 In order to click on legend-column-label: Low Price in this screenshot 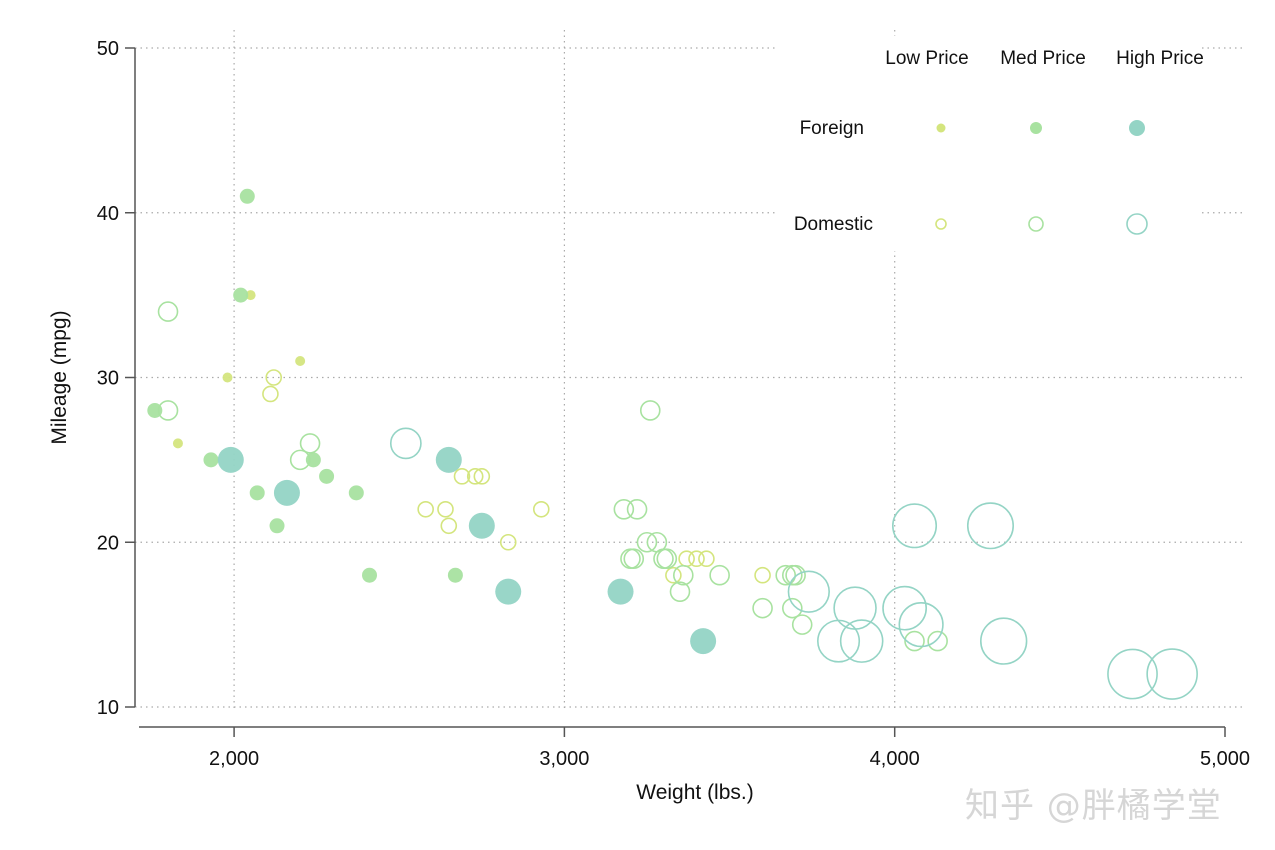, I will do `click(926, 58)`.